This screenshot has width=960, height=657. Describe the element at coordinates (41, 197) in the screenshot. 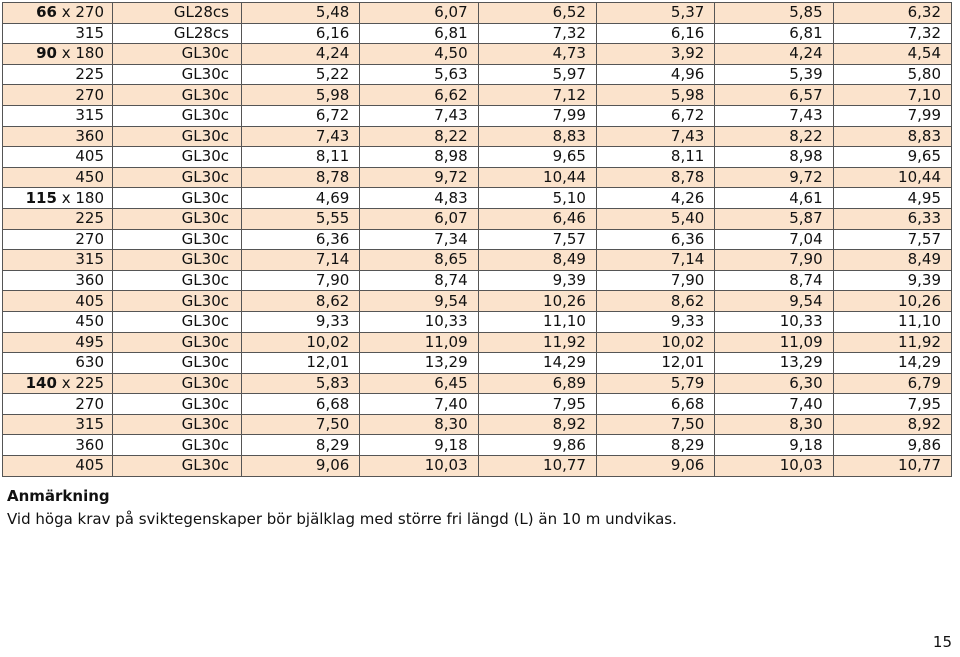

I see `width-value: 115` at that location.